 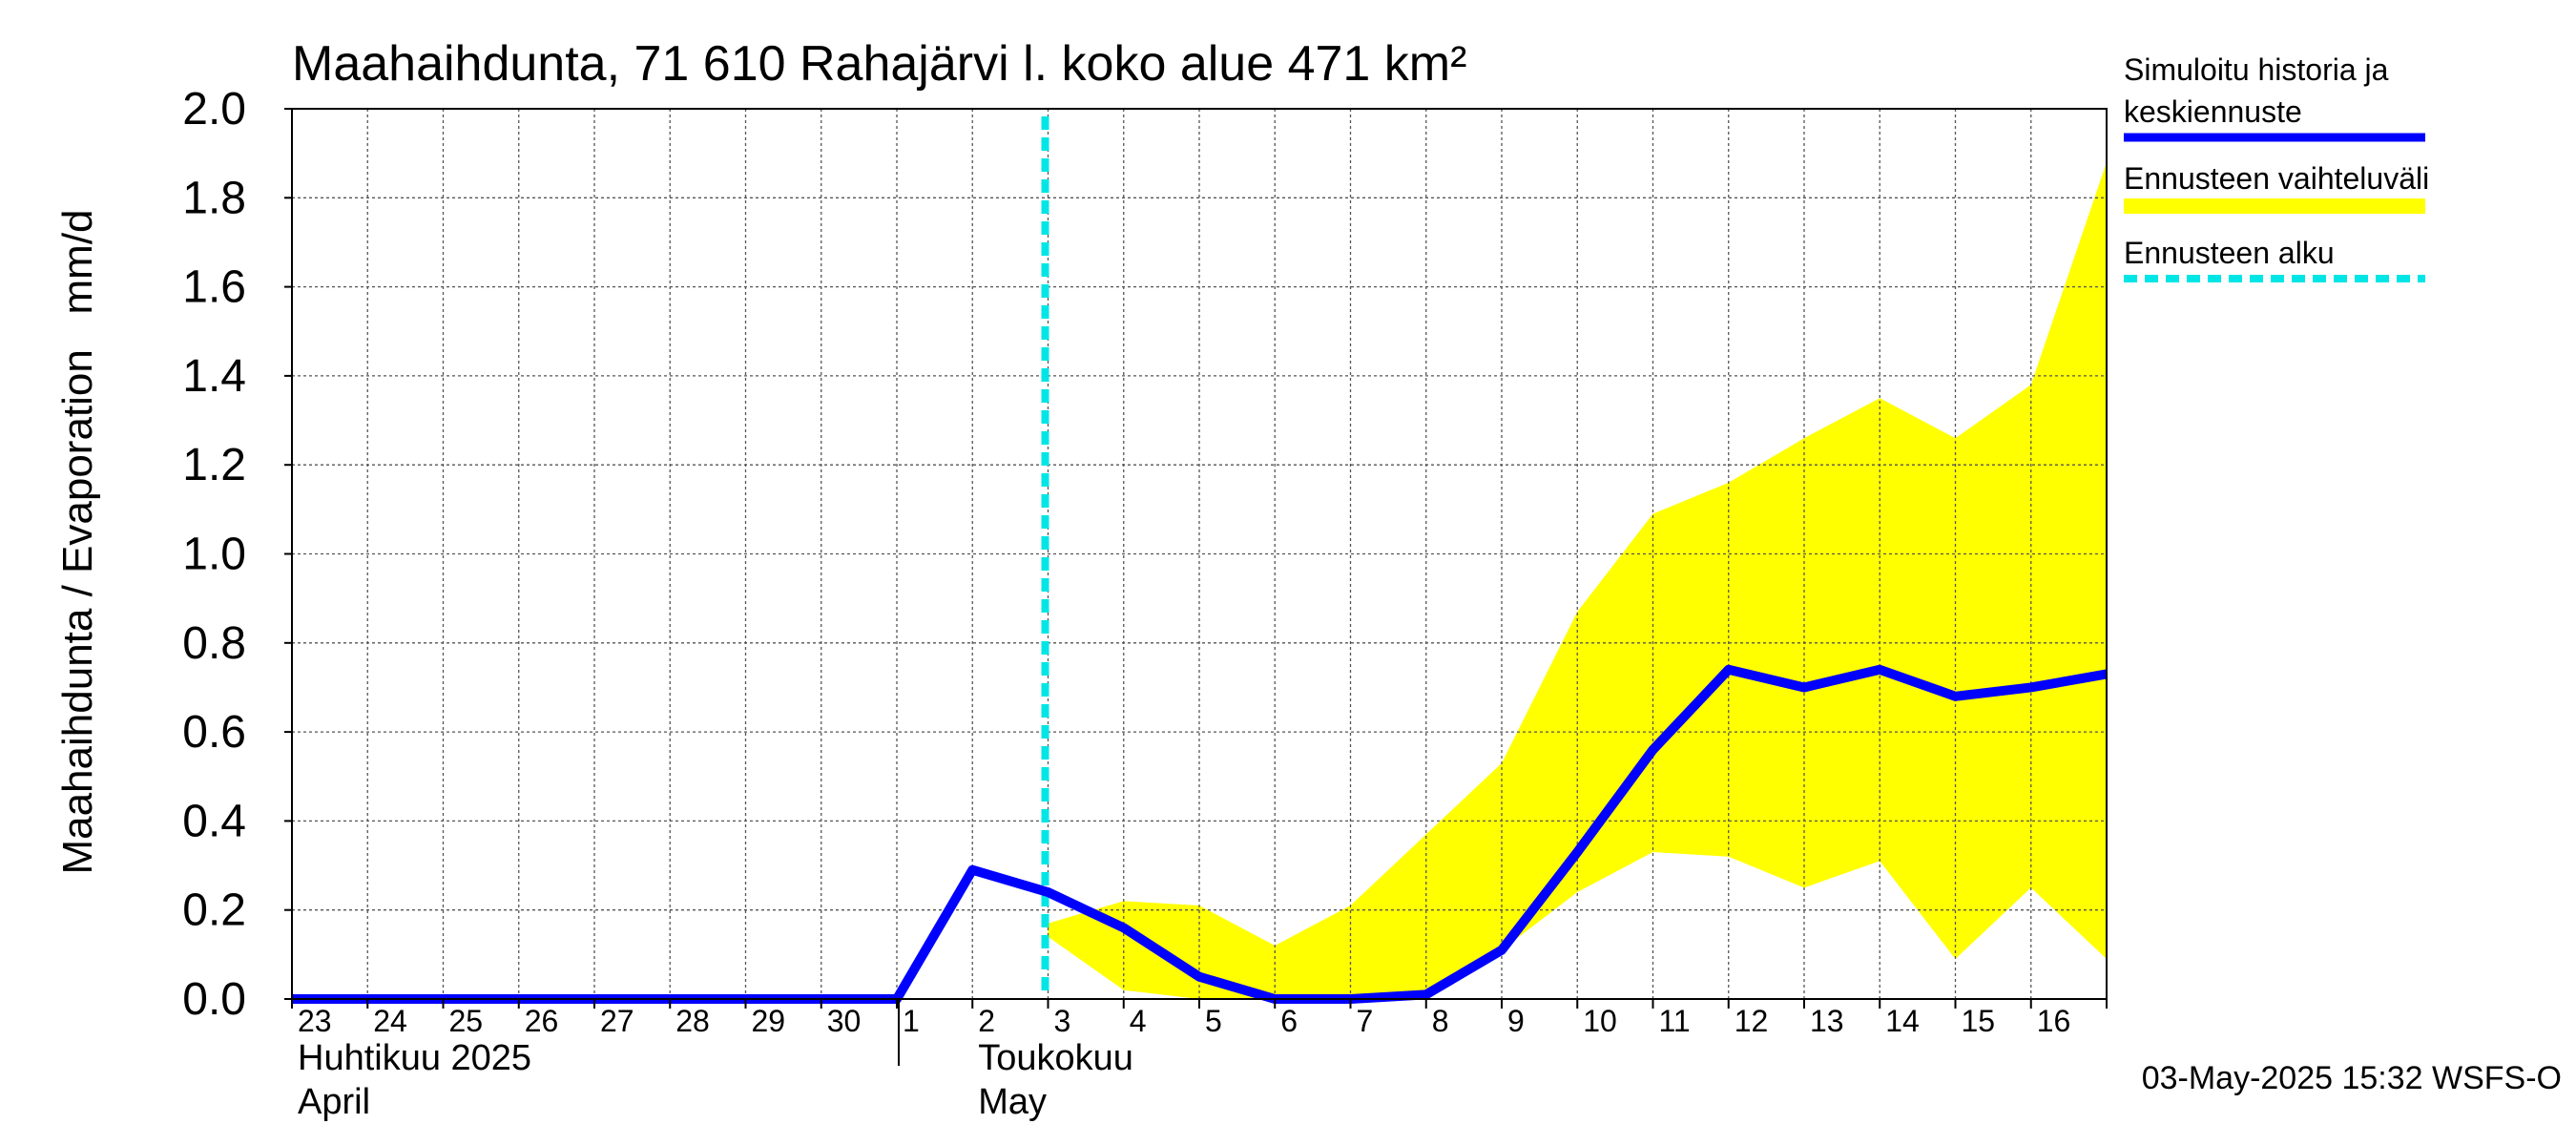 What do you see at coordinates (214, 198) in the screenshot?
I see `y-tick-label: 1.8` at bounding box center [214, 198].